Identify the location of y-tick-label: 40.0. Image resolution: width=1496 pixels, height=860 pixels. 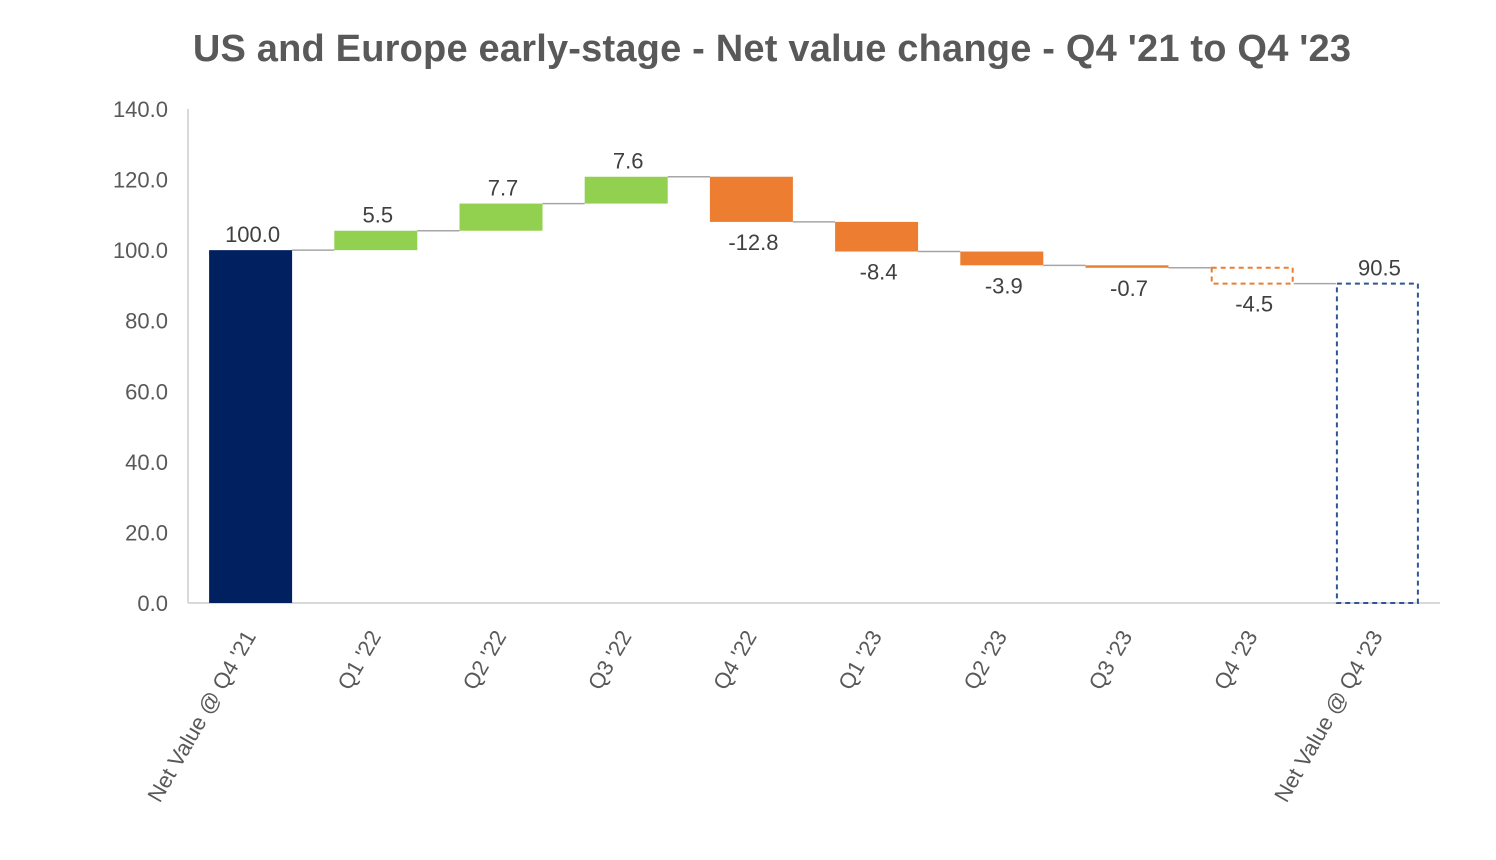
(146, 462).